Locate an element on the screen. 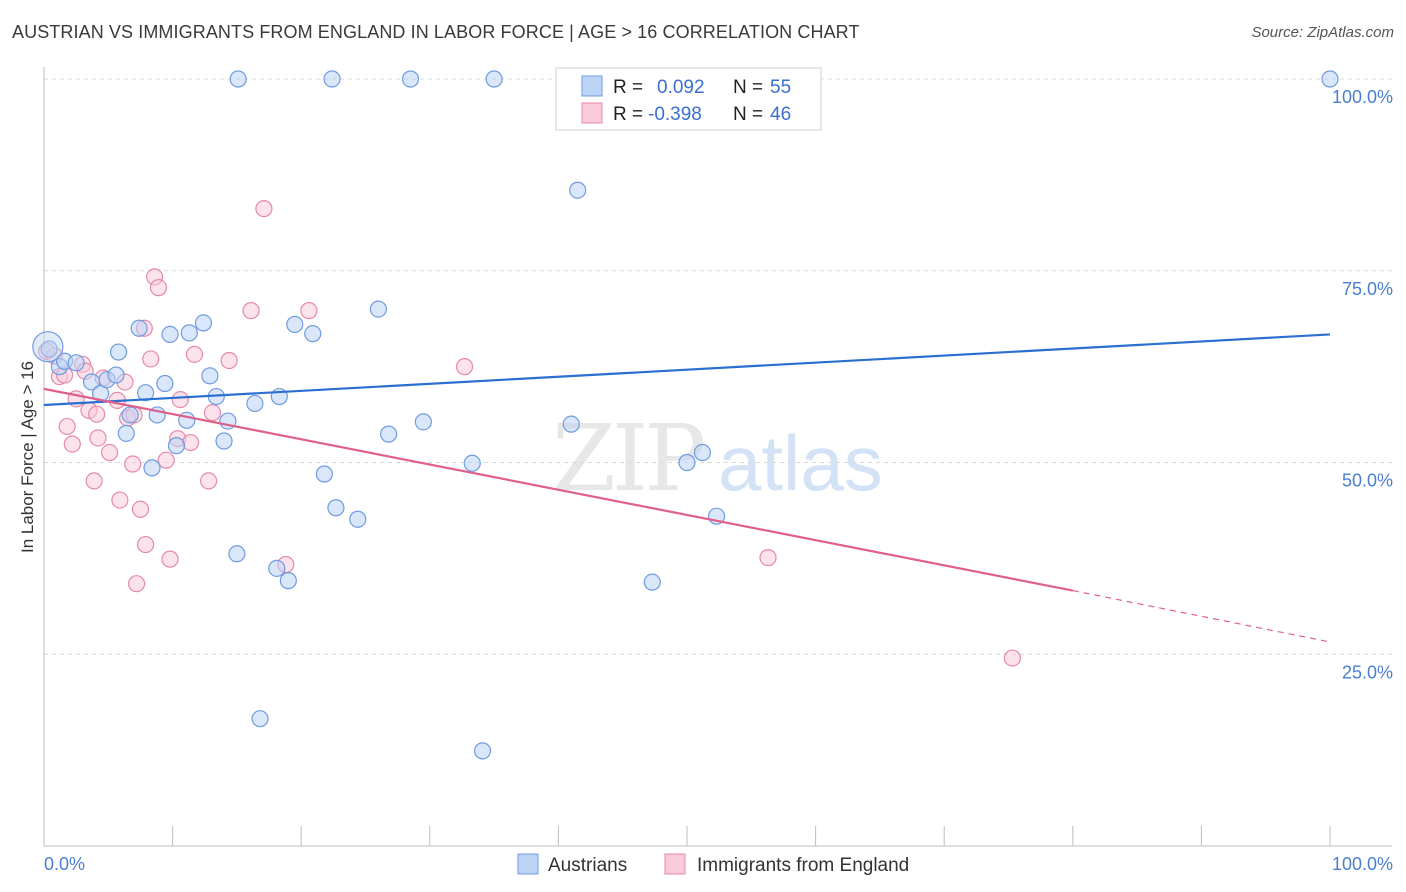 The image size is (1406, 892). legend-r-label-austrians: R = is located at coordinates (628, 87).